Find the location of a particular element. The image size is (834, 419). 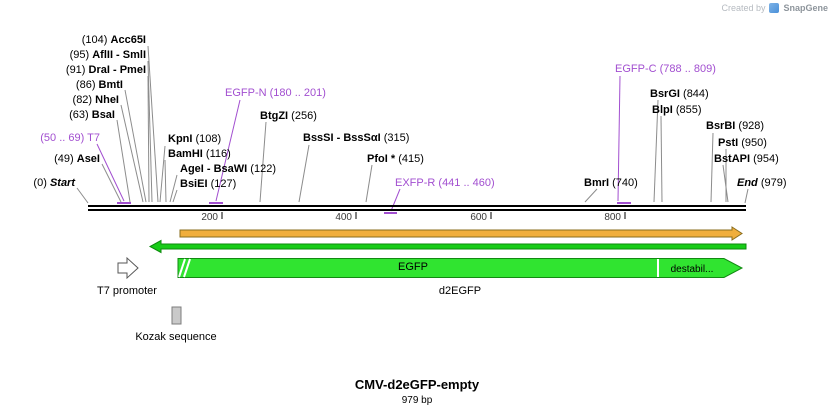

primer-name: EGFP-C is located at coordinates (636, 69).